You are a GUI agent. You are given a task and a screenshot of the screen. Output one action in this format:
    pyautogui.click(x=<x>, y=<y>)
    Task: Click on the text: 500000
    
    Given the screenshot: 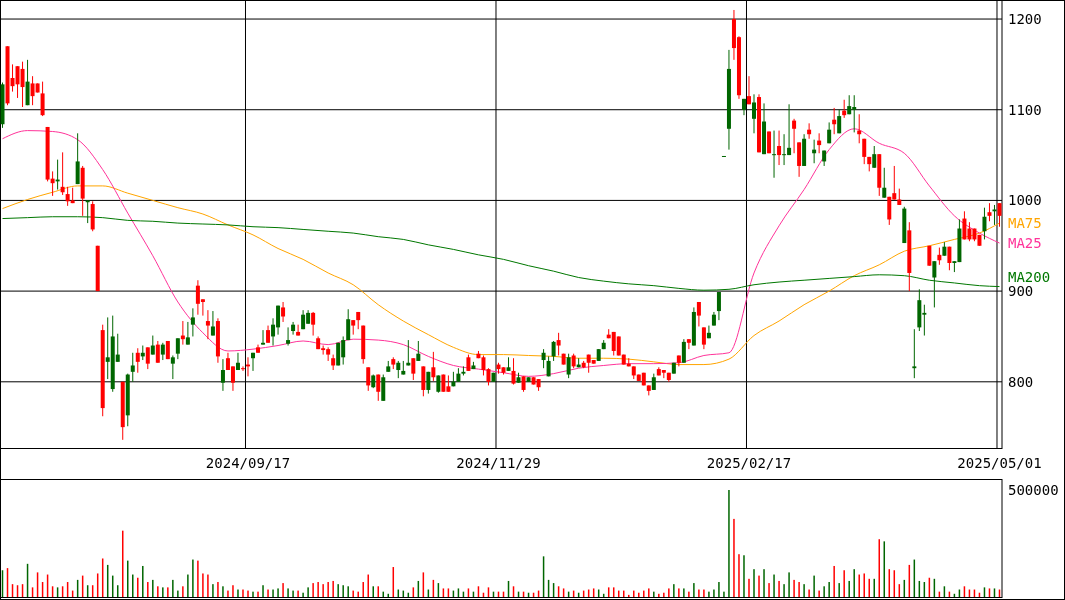 What is the action you would take?
    pyautogui.click(x=1033, y=489)
    